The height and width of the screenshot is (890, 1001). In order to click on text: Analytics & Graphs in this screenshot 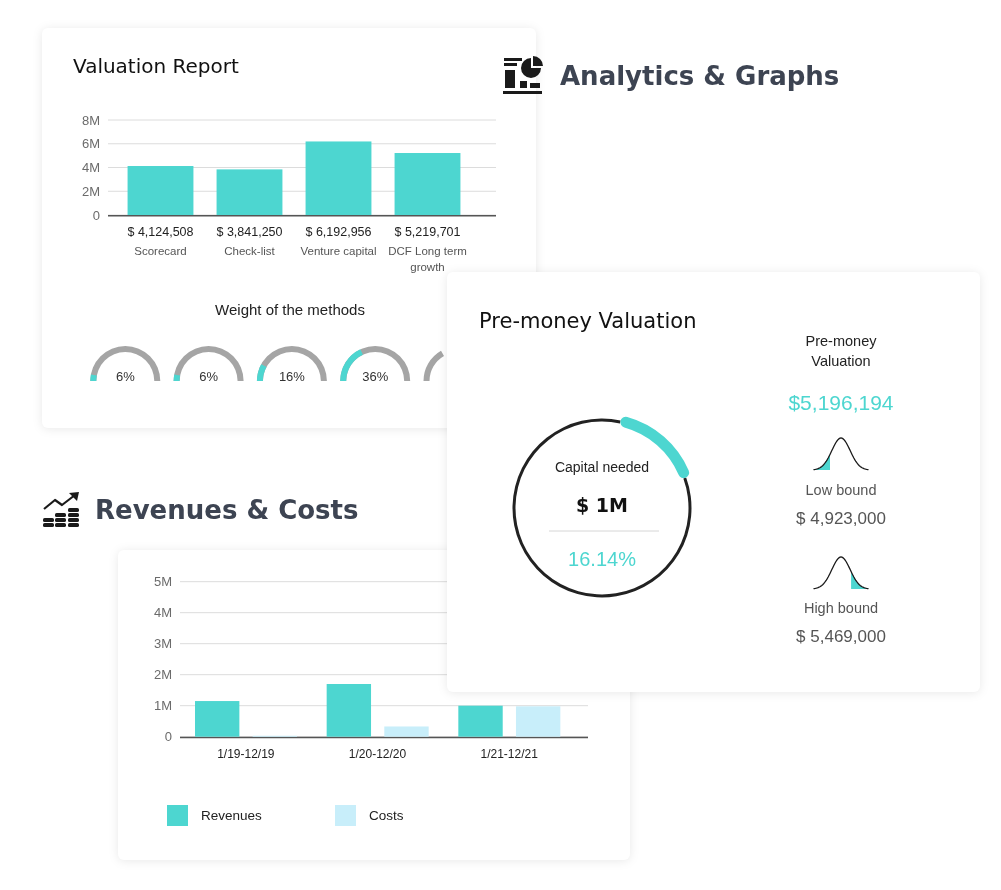, I will do `click(700, 76)`.